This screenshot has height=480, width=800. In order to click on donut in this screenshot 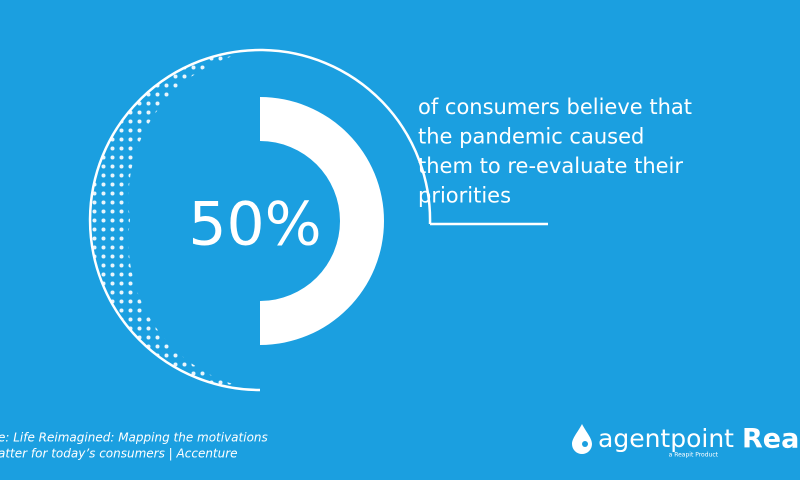, I will do `click(322, 221)`.